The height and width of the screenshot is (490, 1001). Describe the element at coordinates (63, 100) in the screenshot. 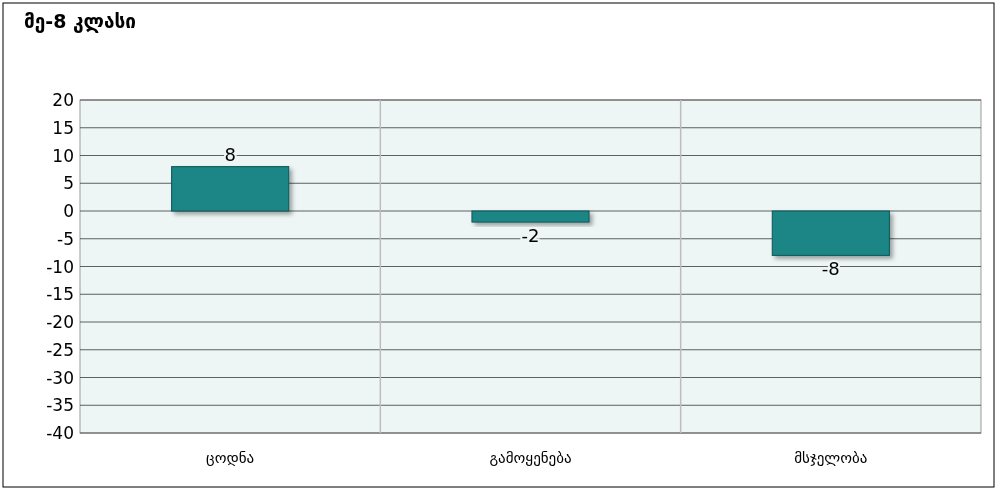

I see `y-tick-label: 20` at that location.